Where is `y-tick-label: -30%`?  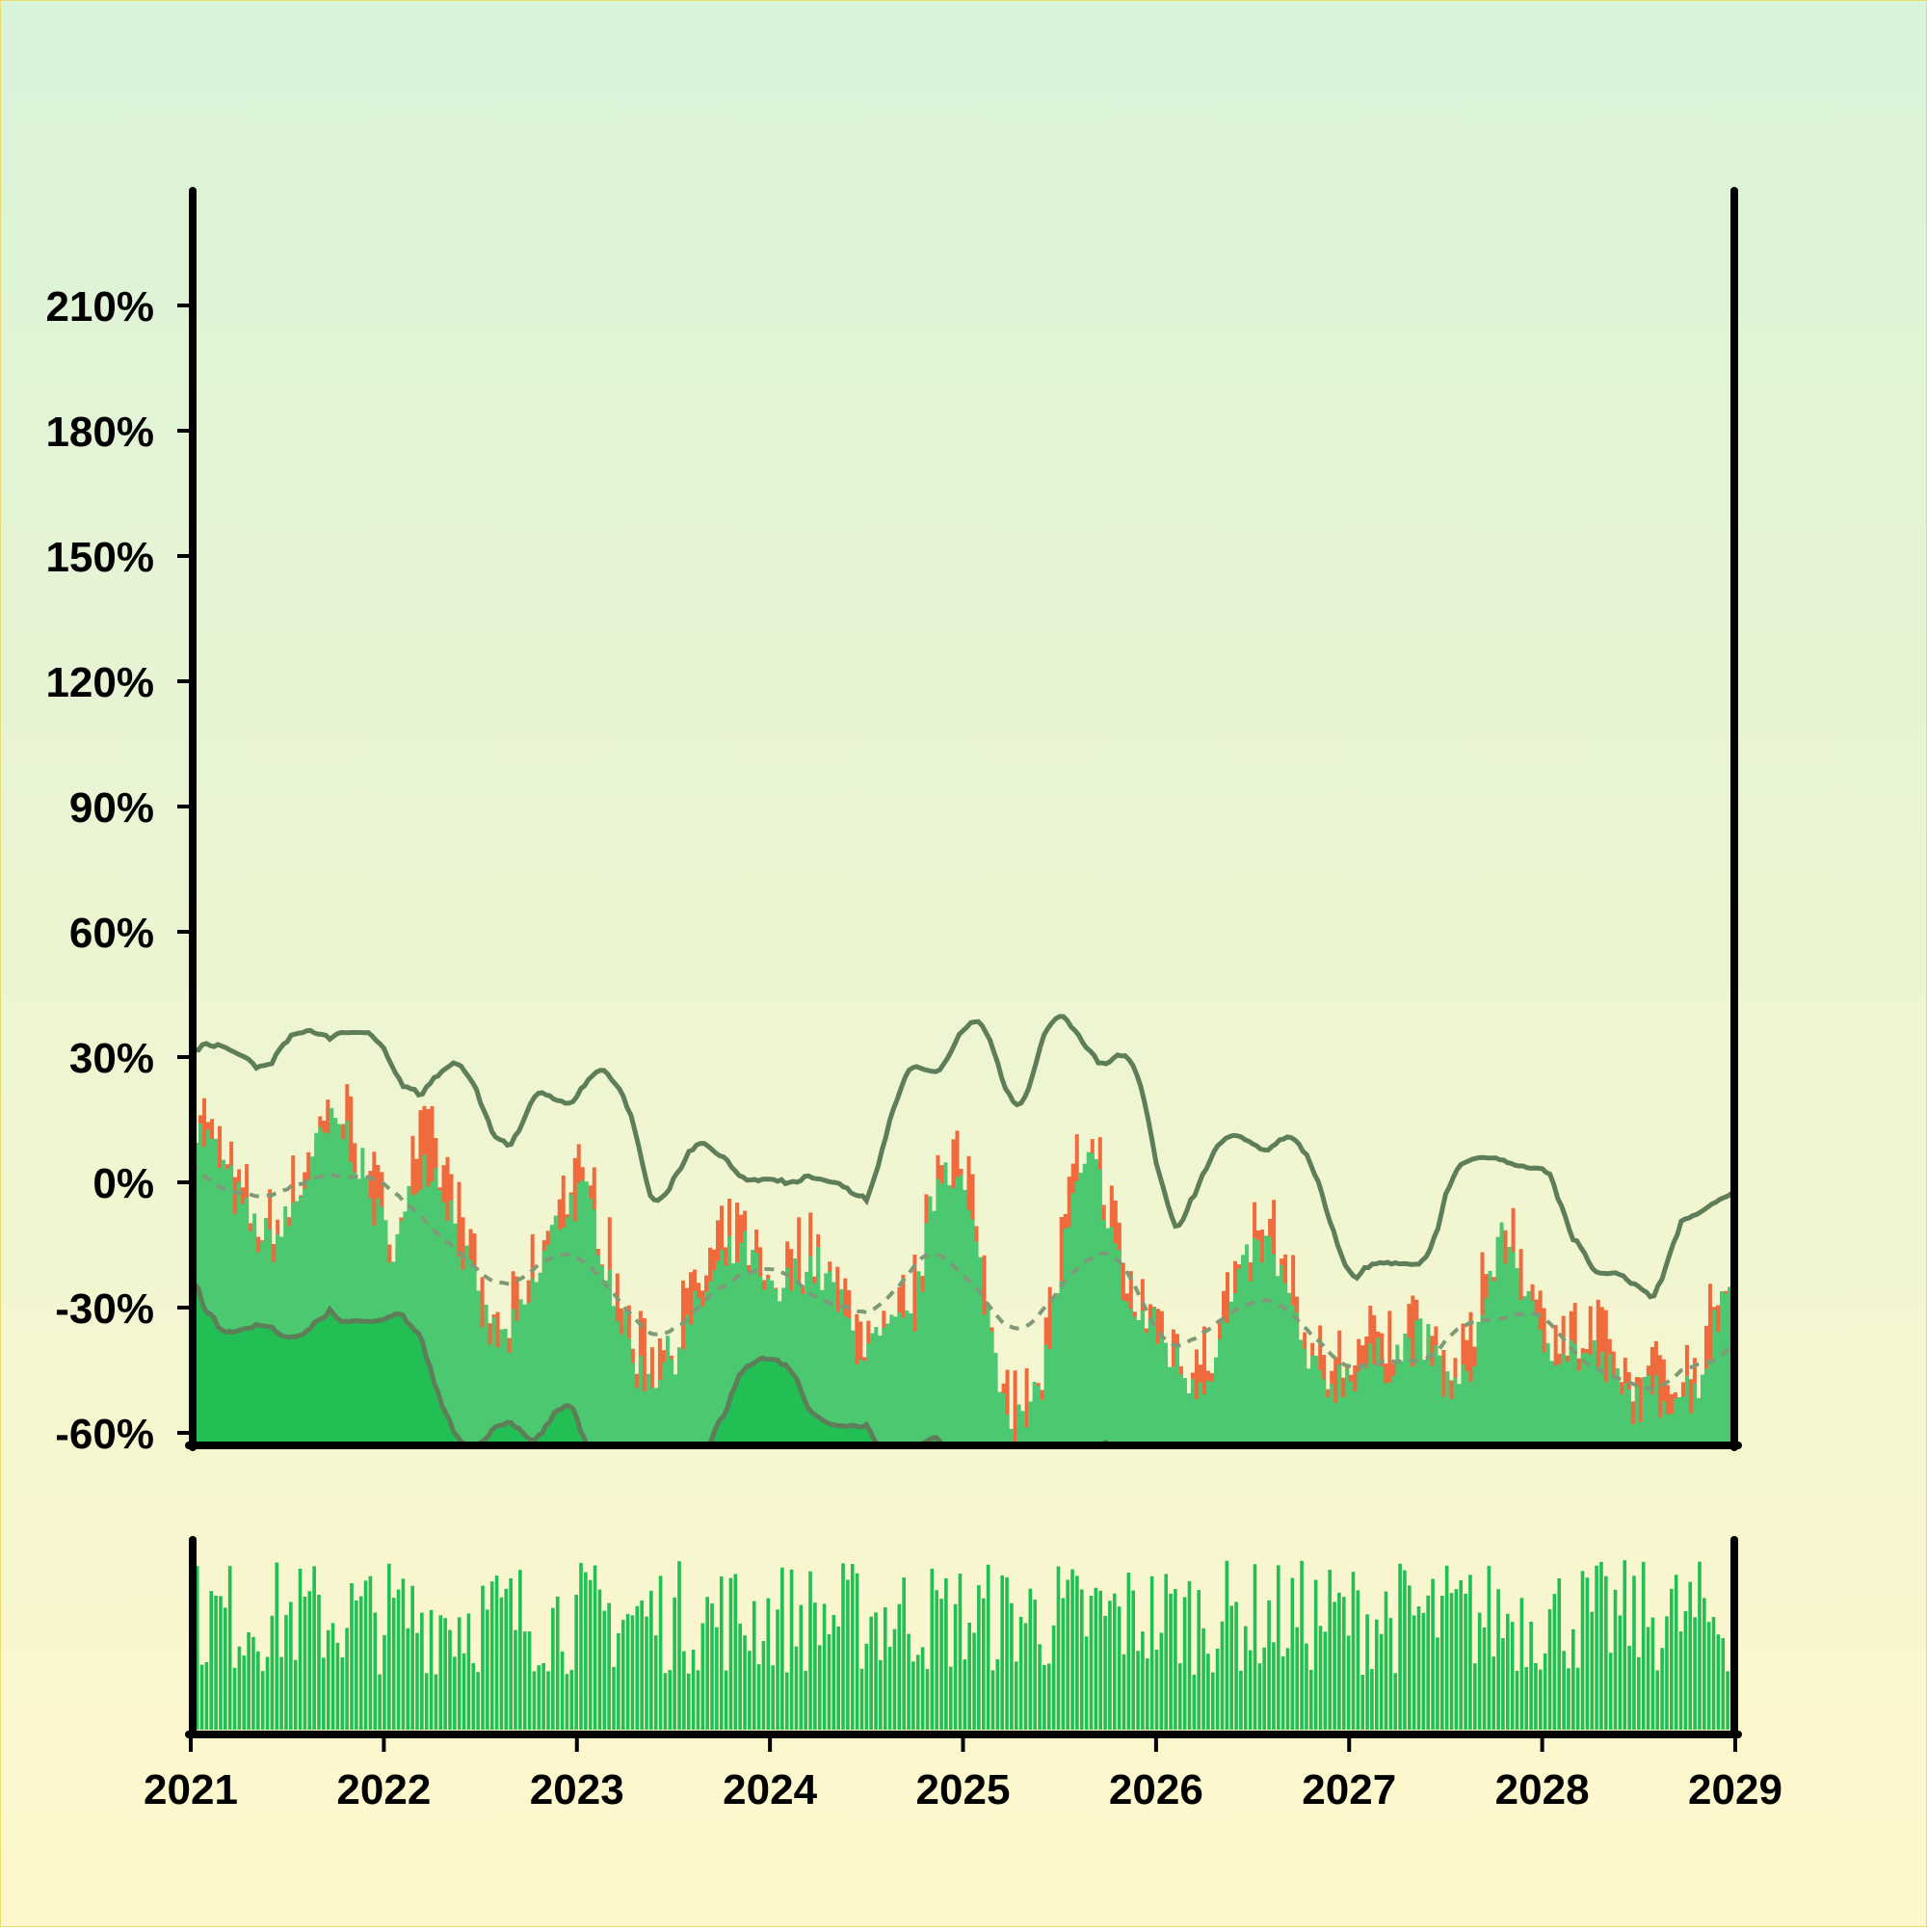
y-tick-label: -30% is located at coordinates (104, 1309).